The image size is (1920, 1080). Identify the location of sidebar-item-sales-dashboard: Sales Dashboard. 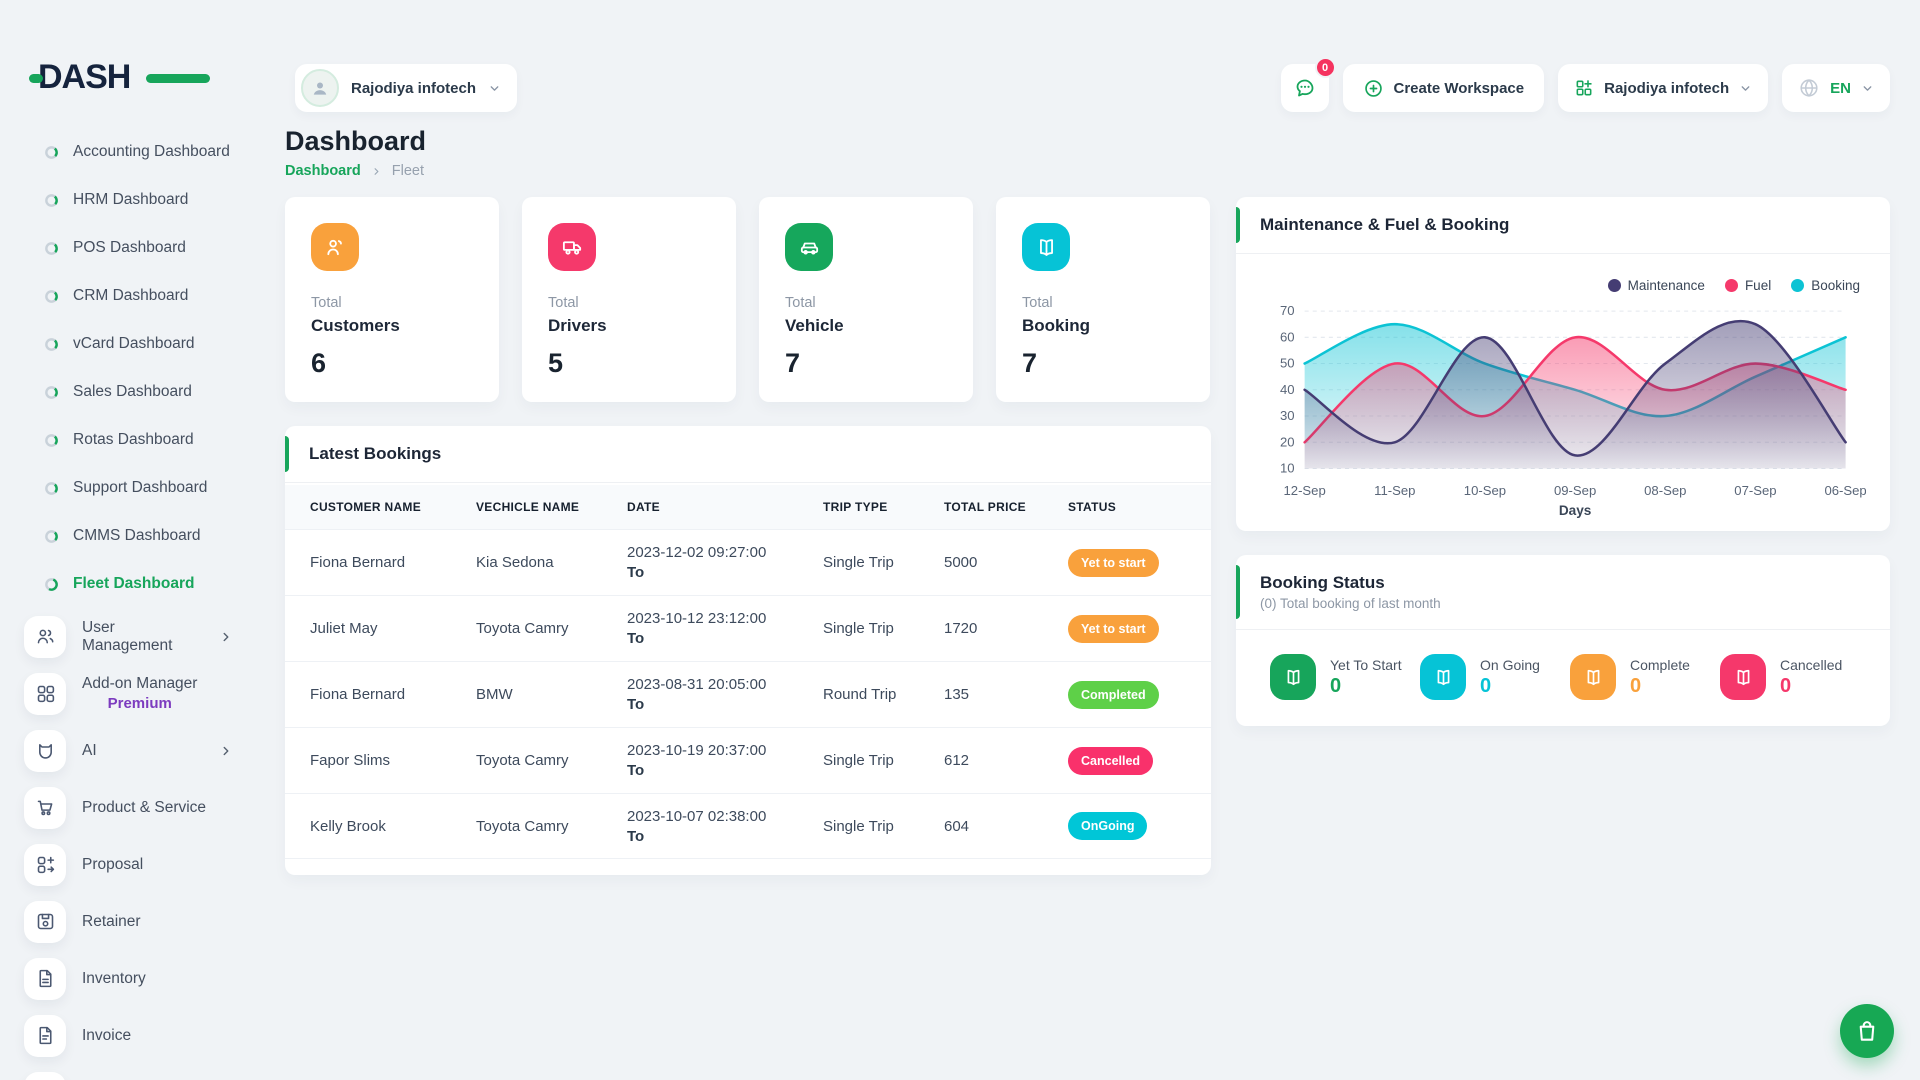
(142, 392).